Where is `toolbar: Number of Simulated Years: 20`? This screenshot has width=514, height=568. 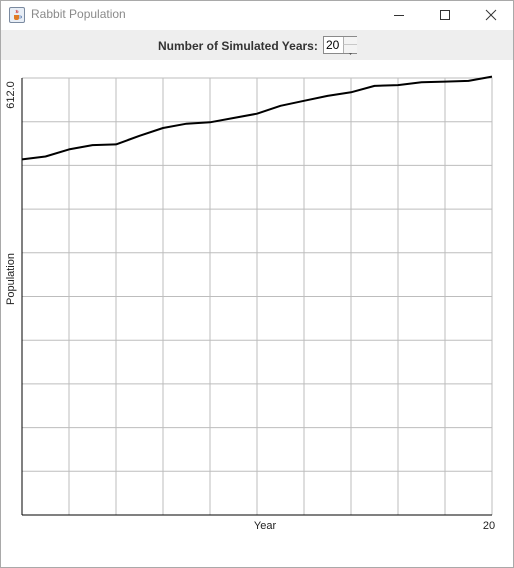
toolbar: Number of Simulated Years: 20 is located at coordinates (257, 45).